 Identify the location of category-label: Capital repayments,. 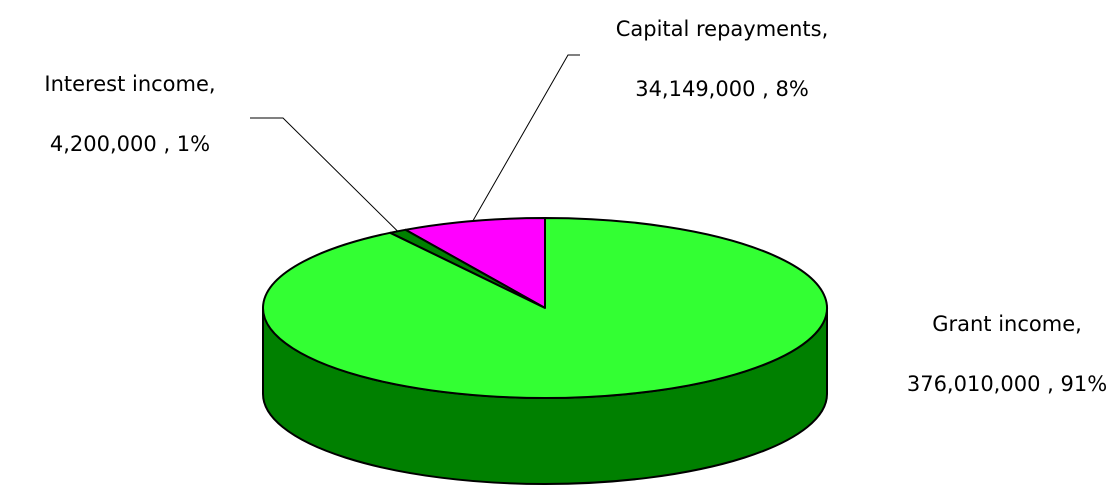
(722, 29).